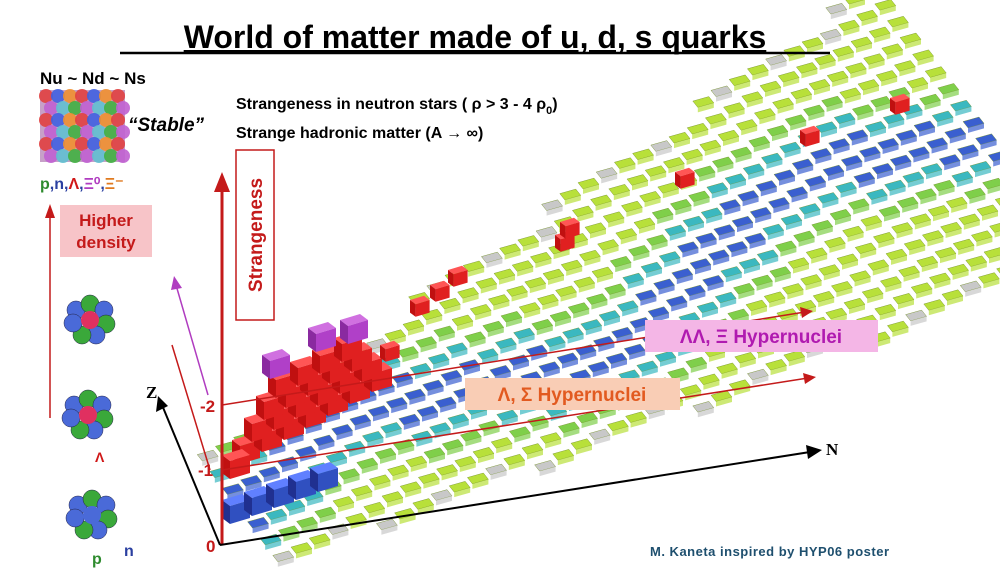 This screenshot has height=580, width=1000. Describe the element at coordinates (92, 184) in the screenshot. I see `particle: Ξ⁰` at that location.